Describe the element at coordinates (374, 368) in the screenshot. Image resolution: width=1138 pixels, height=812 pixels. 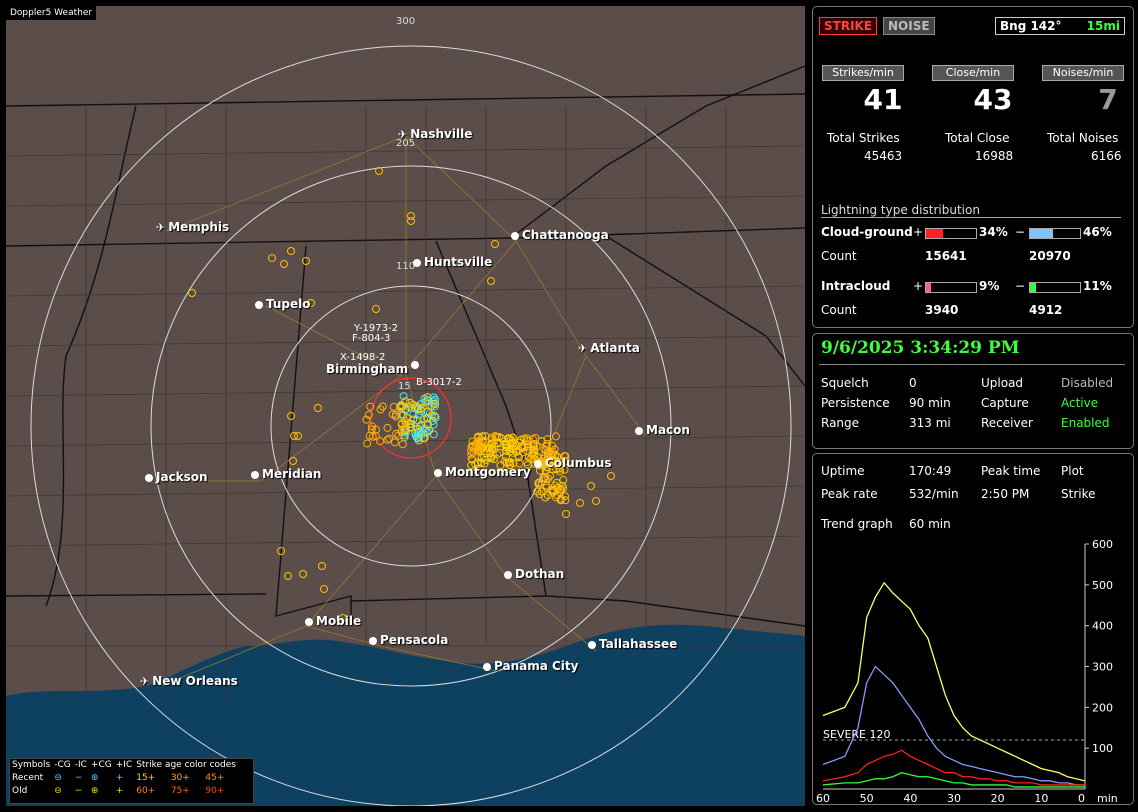
I see `city-birmingham: Birmingham` at that location.